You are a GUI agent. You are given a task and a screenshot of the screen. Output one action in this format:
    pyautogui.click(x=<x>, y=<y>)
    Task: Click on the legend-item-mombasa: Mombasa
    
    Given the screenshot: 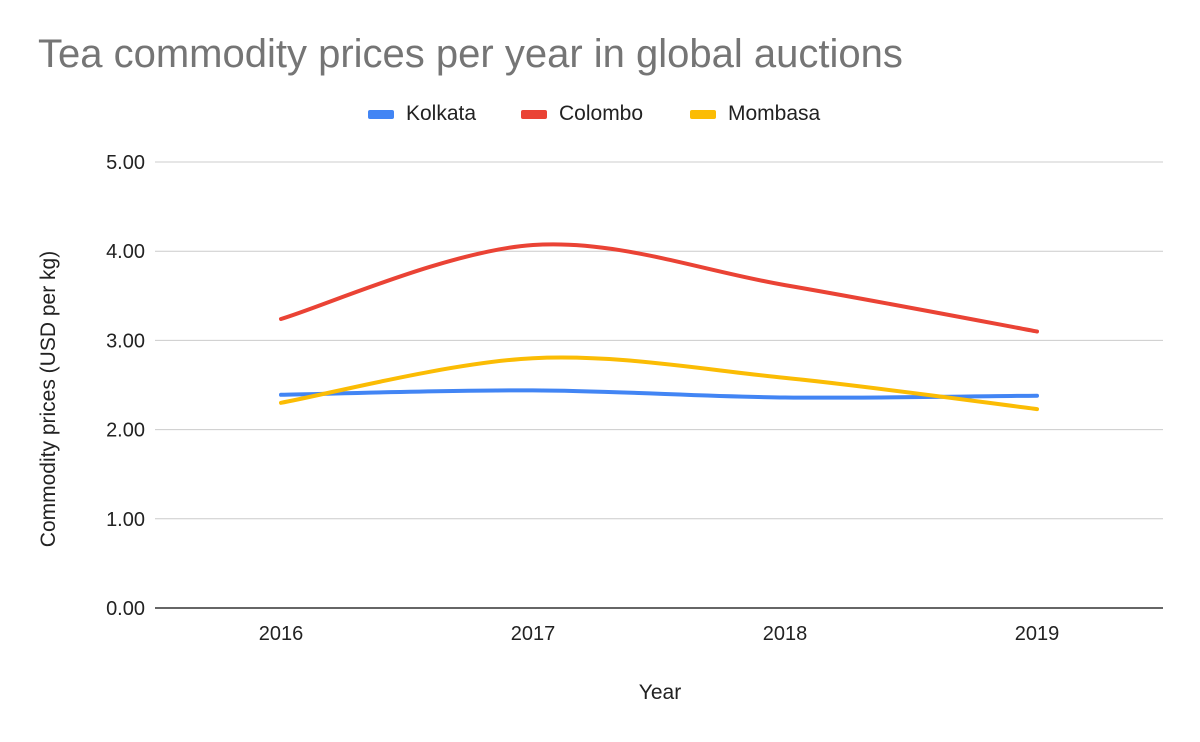 What is the action you would take?
    pyautogui.click(x=755, y=114)
    